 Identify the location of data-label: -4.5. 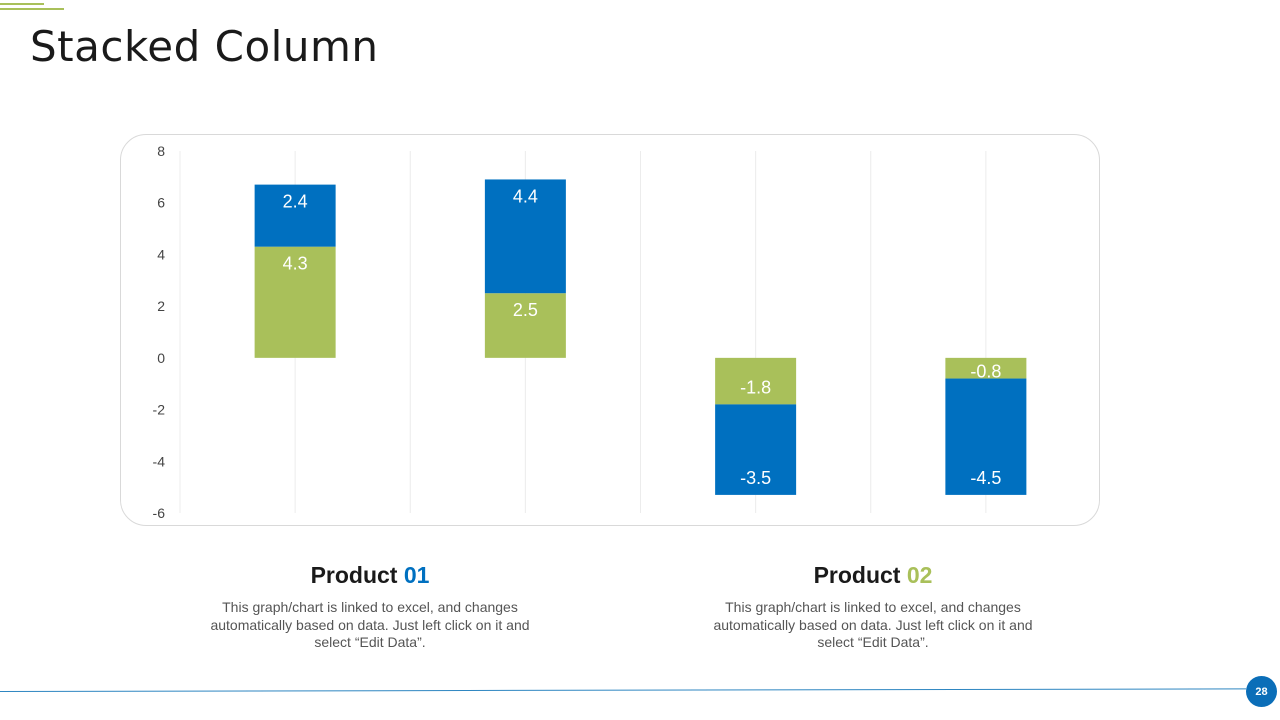
(985, 478).